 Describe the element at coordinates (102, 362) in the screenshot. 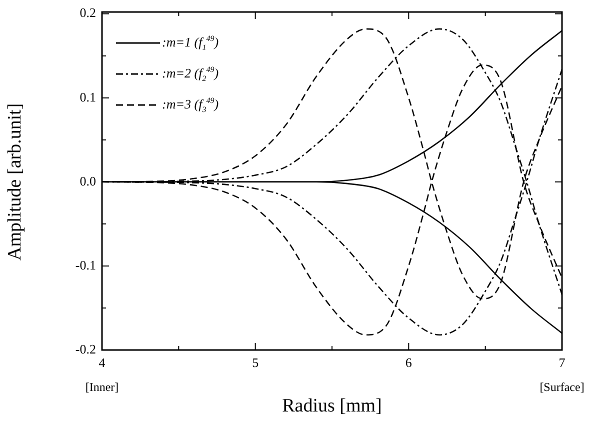

I see `x-tick-label: 4` at that location.